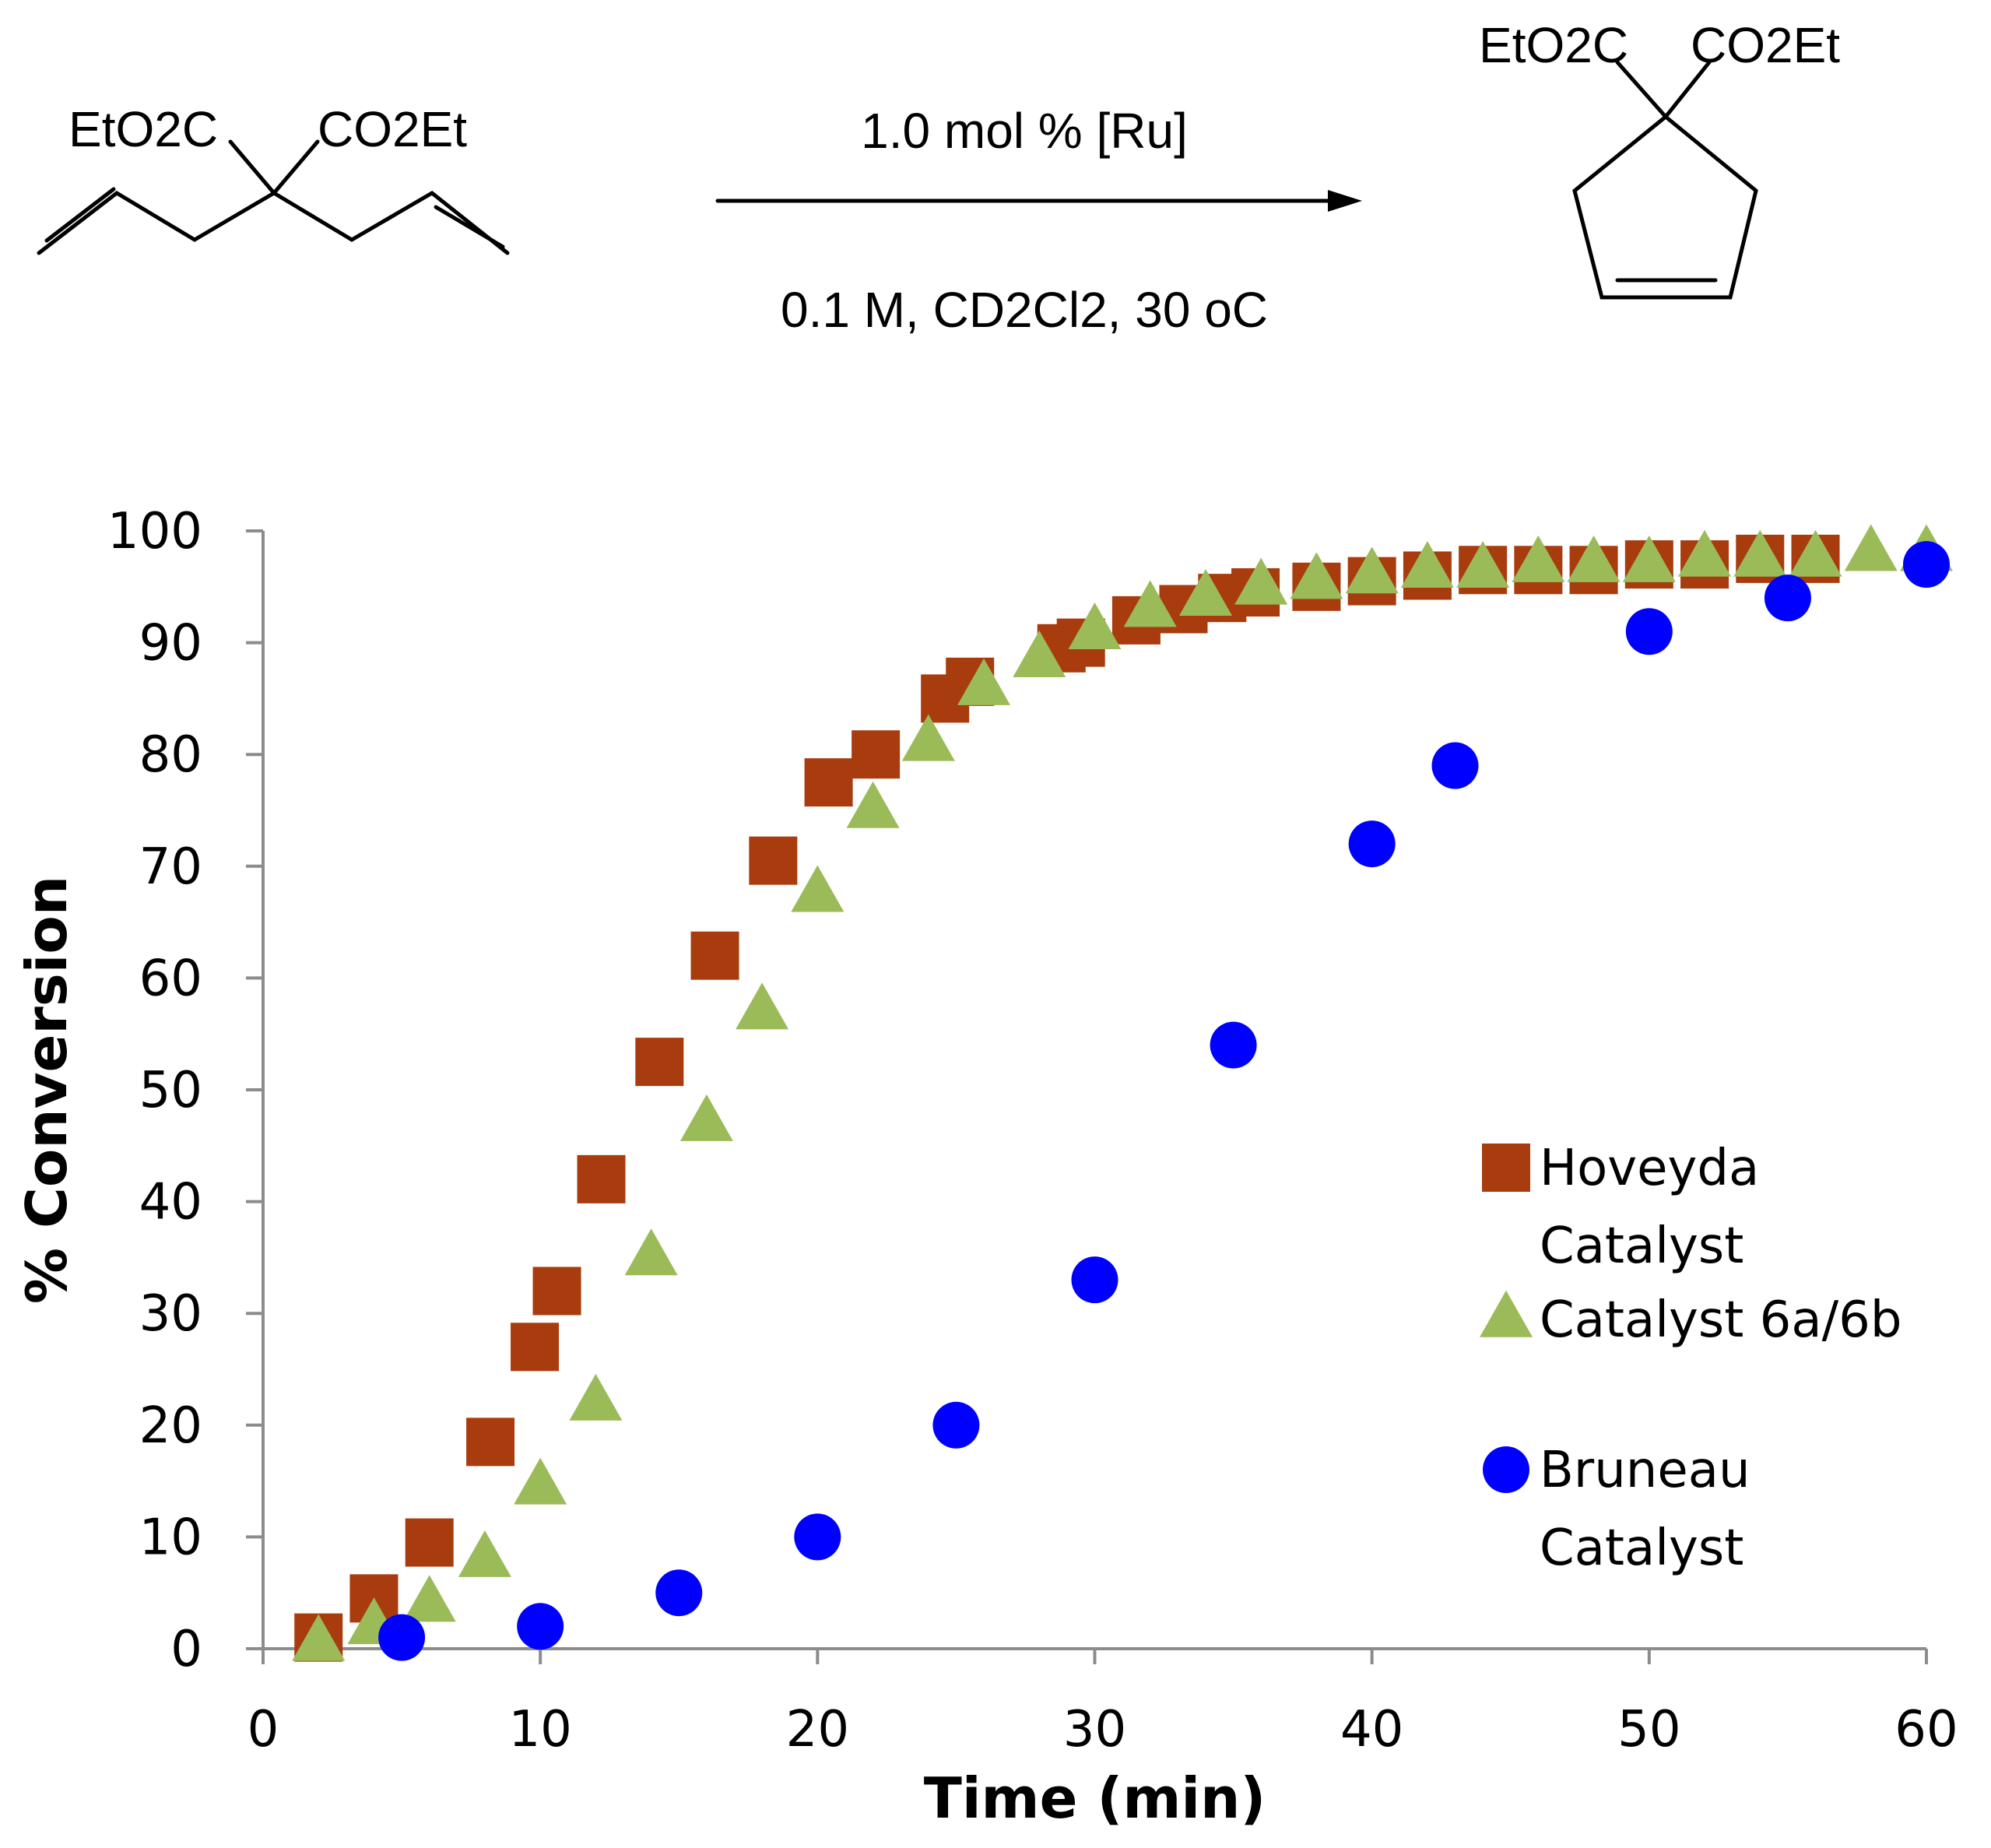 The height and width of the screenshot is (1848, 1991). Describe the element at coordinates (1039, 201) in the screenshot. I see `reaction-arrow` at that location.